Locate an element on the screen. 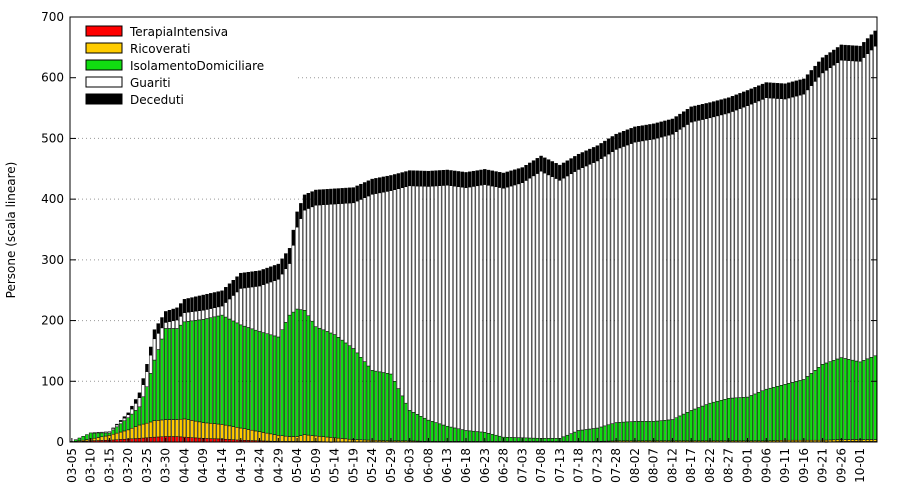 The width and height of the screenshot is (900, 504). y-tick-label: 400 is located at coordinates (52, 199).